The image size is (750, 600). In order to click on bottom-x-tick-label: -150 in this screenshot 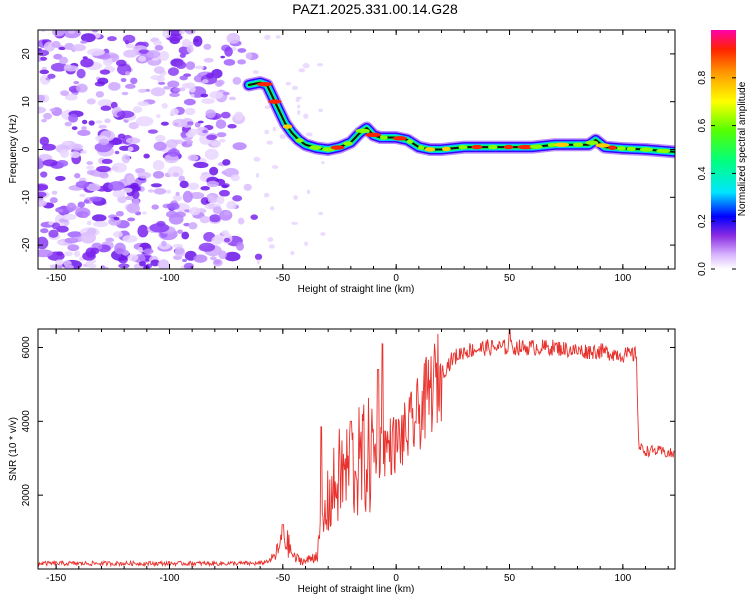, I will do `click(56, 578)`.